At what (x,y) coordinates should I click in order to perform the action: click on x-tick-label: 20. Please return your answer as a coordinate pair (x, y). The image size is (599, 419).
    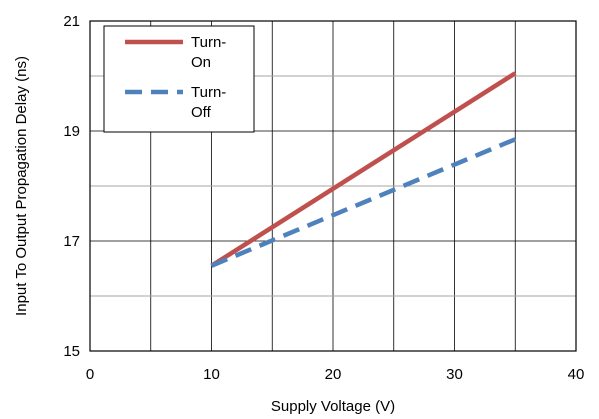
    Looking at the image, I should click on (333, 374).